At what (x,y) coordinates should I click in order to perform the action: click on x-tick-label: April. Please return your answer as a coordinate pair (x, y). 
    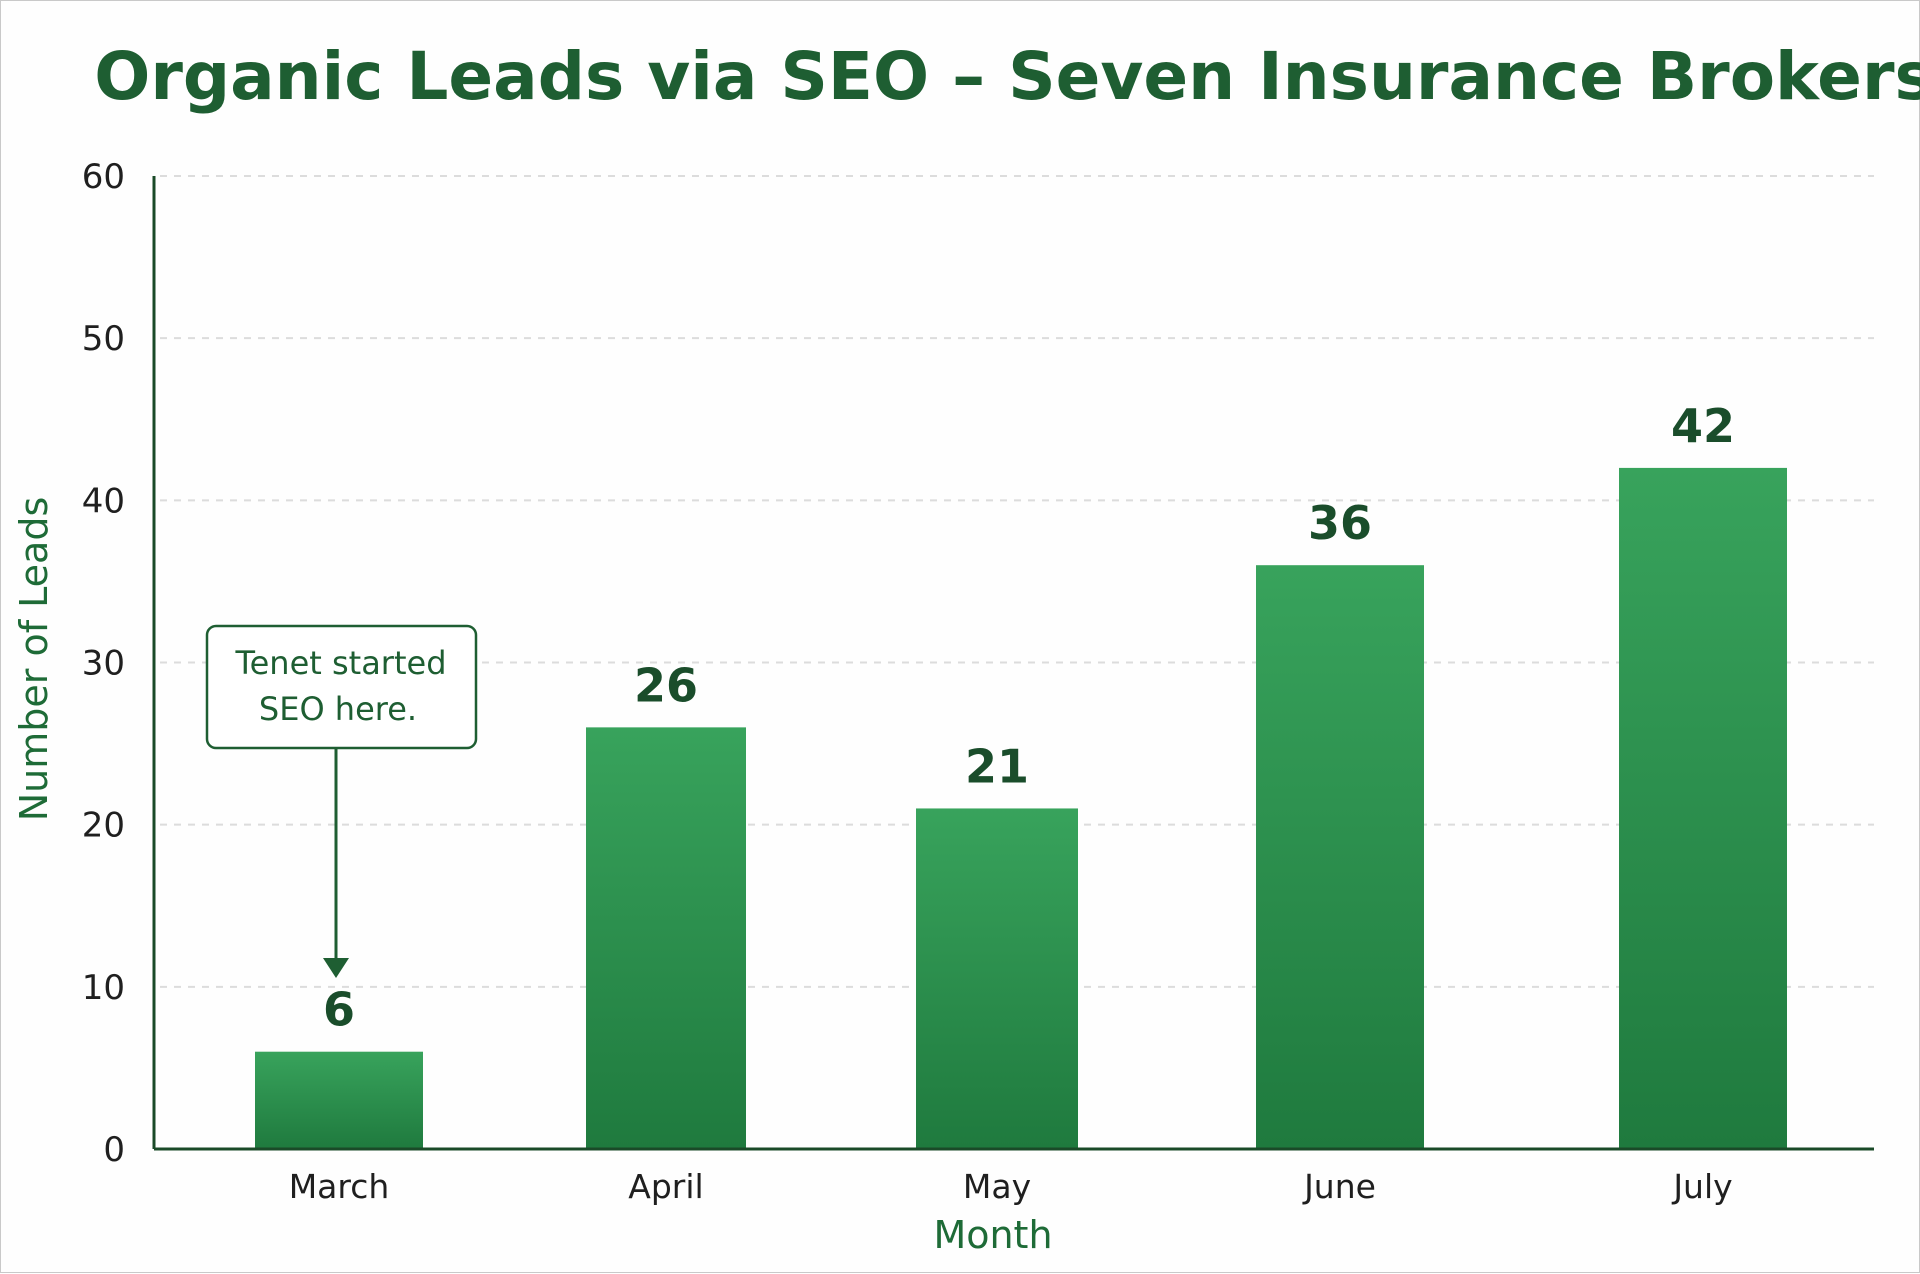
    Looking at the image, I should click on (665, 1186).